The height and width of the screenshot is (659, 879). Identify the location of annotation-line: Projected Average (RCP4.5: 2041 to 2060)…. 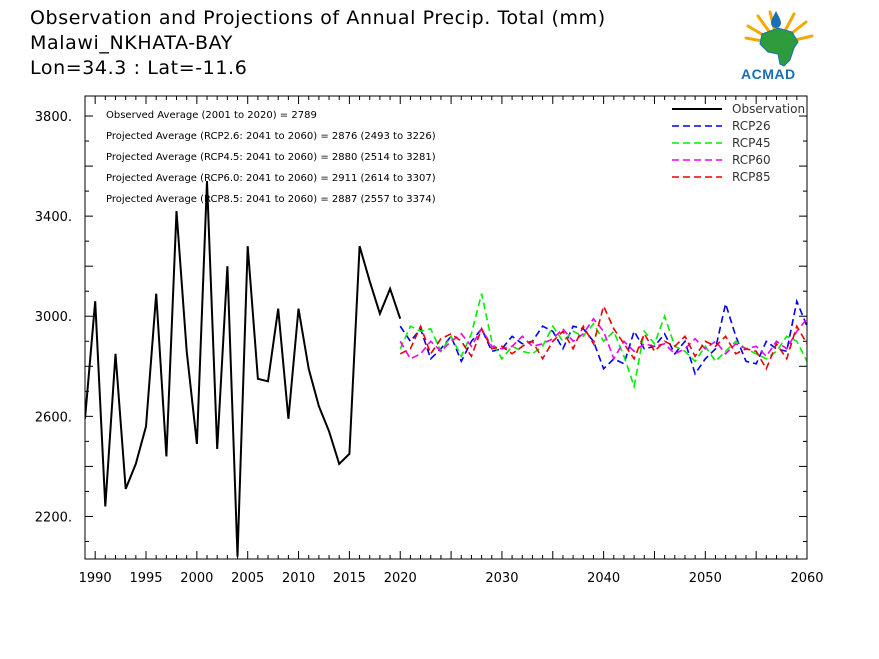
(271, 157).